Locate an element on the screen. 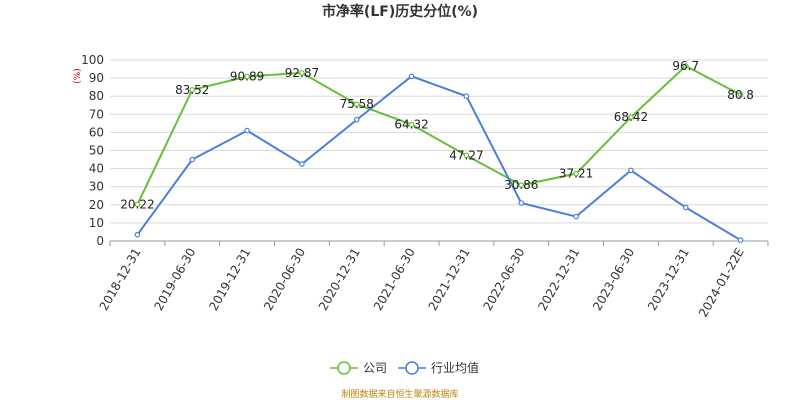 Image resolution: width=800 pixels, height=400 pixels. y-axis-ticks: 0 10 20 30 40 50 60 70 80 90 100 is located at coordinates (92, 150).